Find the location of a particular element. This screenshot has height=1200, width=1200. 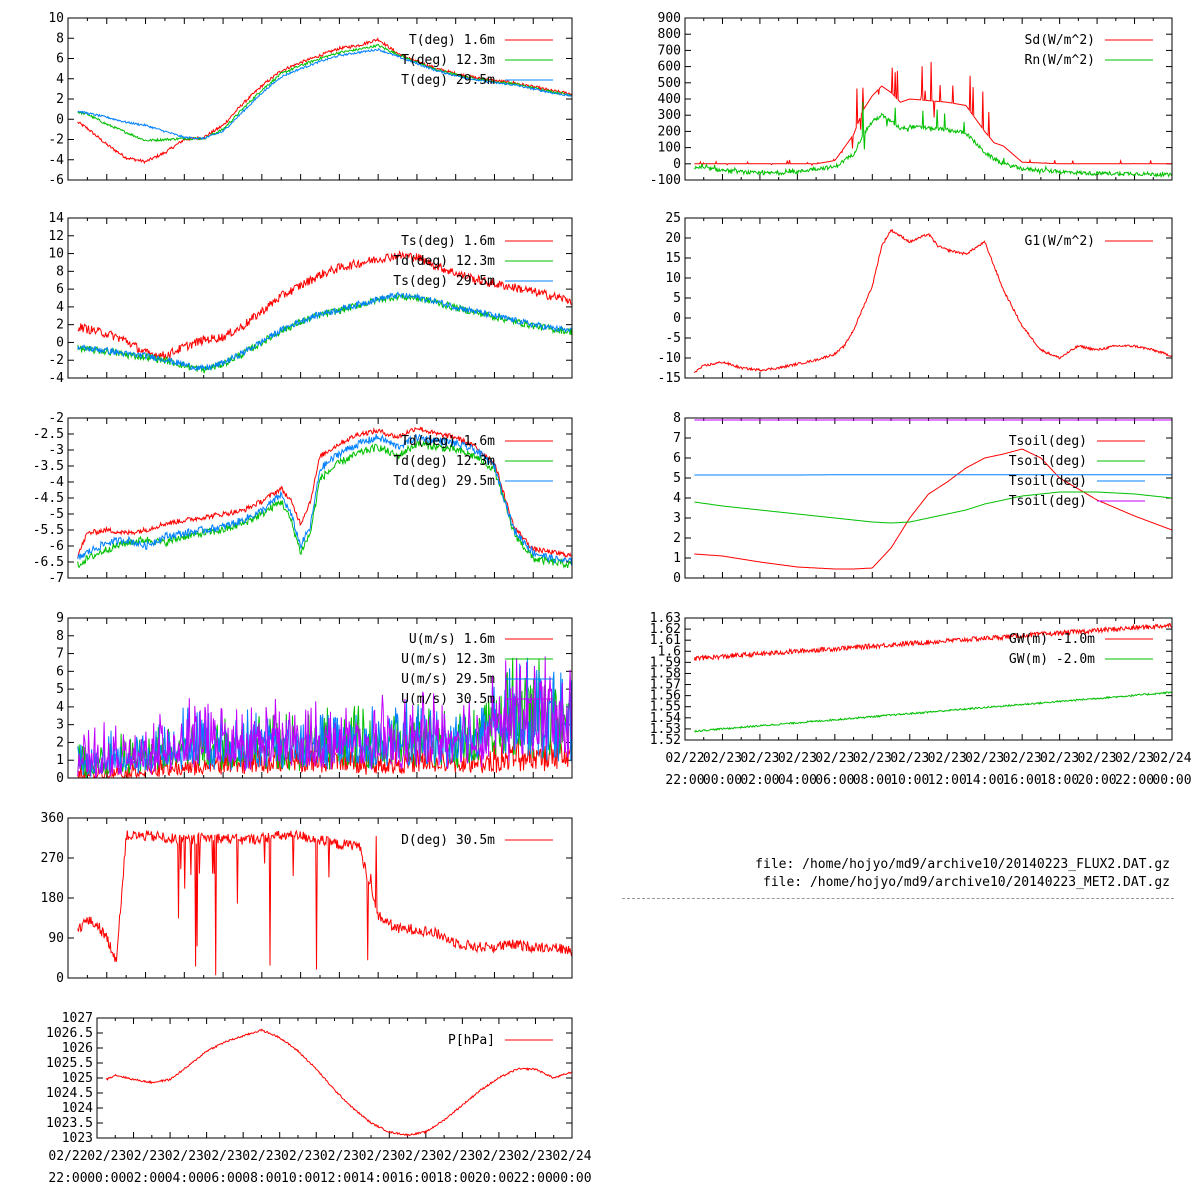

y-tick-label: -2.5 is located at coordinates (48, 434).